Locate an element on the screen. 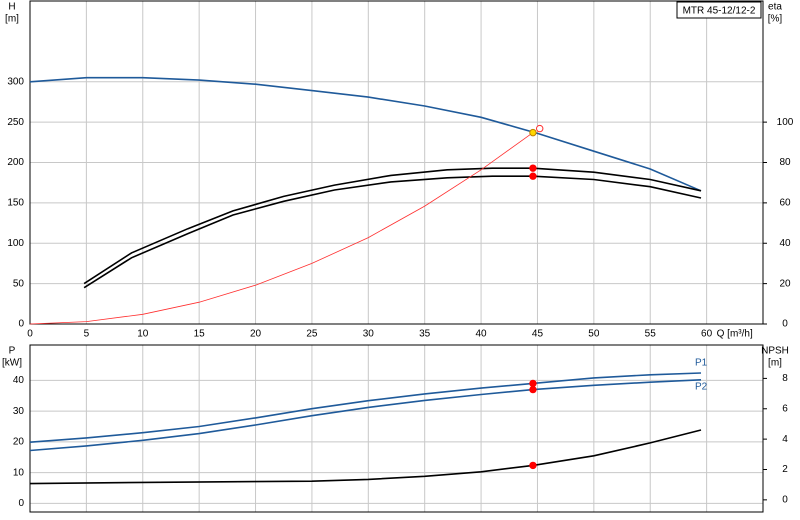  y2-axis-label: [m] is located at coordinates (775, 363).